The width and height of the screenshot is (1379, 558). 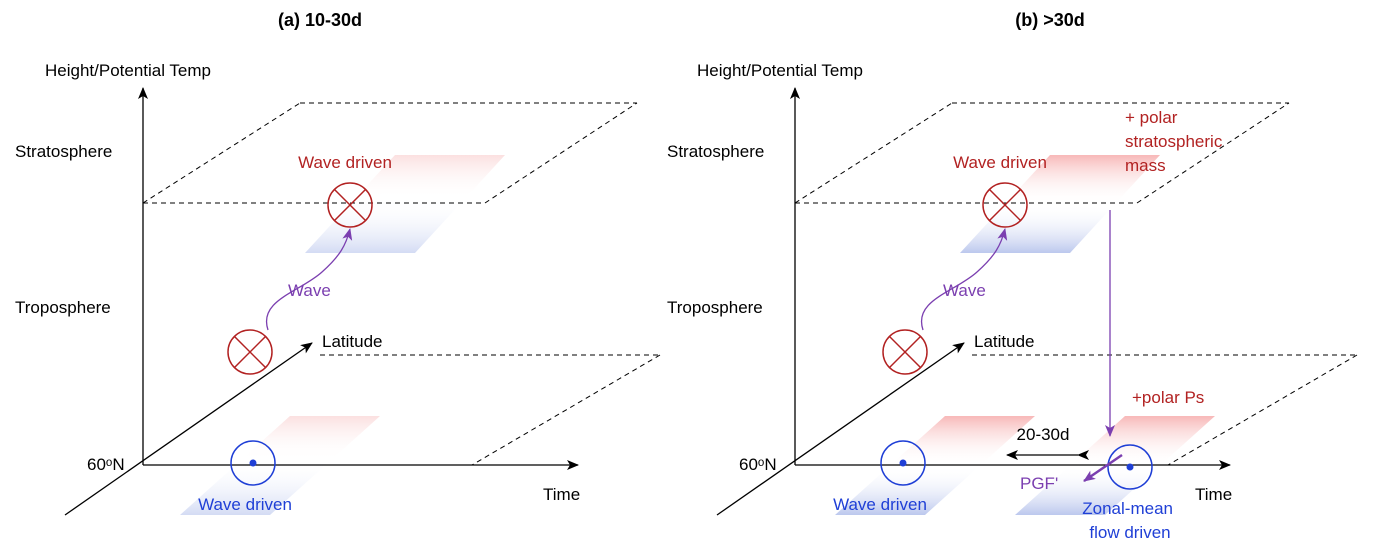 I want to click on mass-label: + polar stratospheric mass, so click(x=1176, y=141).